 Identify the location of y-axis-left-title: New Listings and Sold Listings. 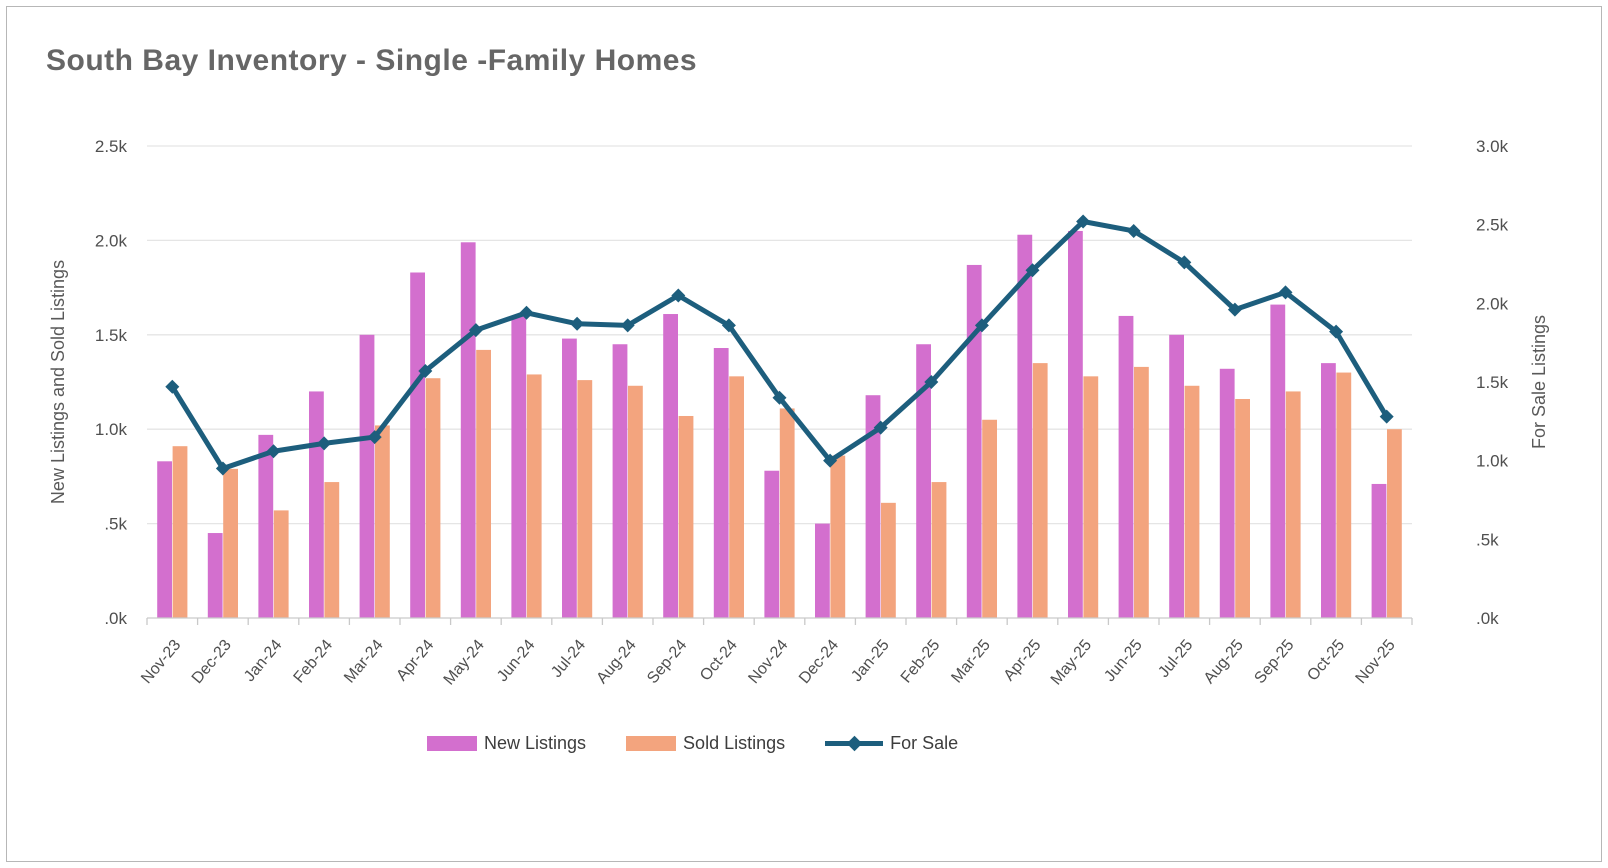
(58, 382).